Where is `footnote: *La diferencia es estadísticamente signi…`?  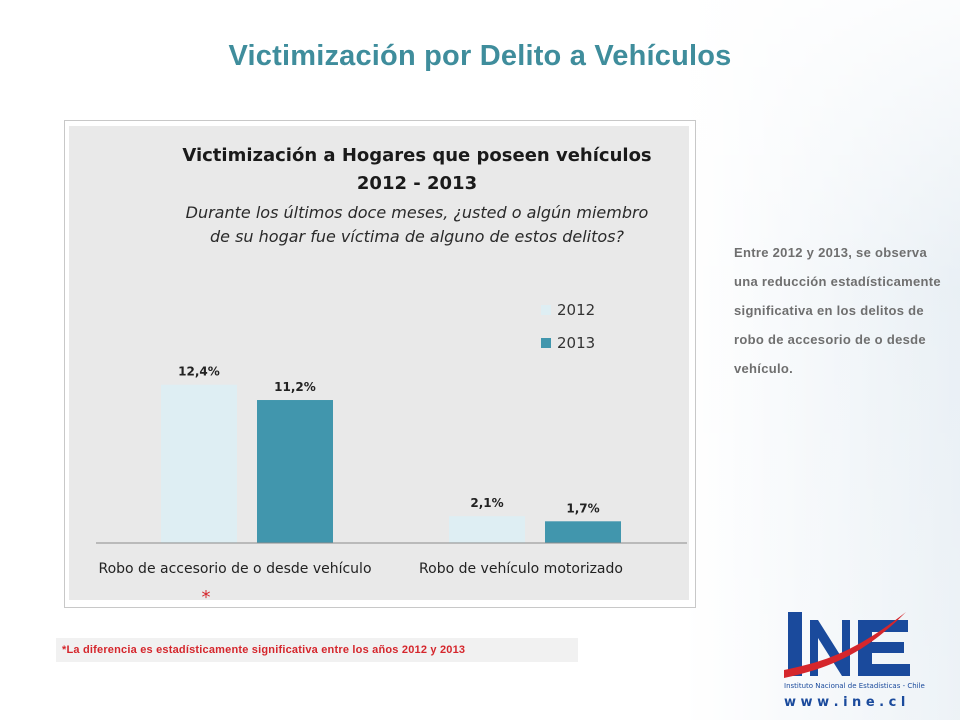 footnote: *La diferencia es estadísticamente signi… is located at coordinates (317, 650).